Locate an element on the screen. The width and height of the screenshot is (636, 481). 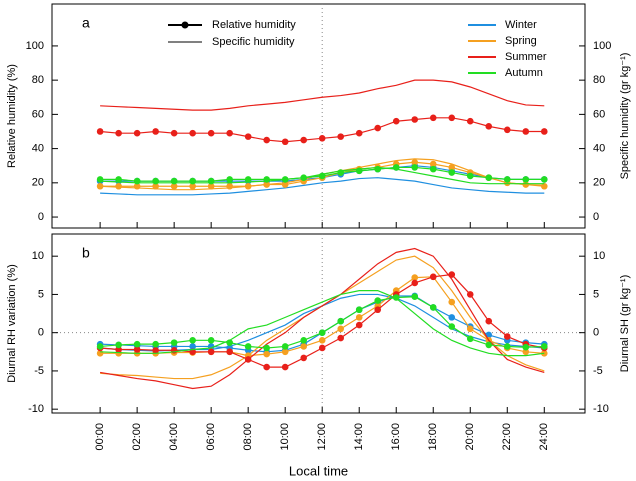
y-tick-label: 100 is located at coordinates (35, 46).